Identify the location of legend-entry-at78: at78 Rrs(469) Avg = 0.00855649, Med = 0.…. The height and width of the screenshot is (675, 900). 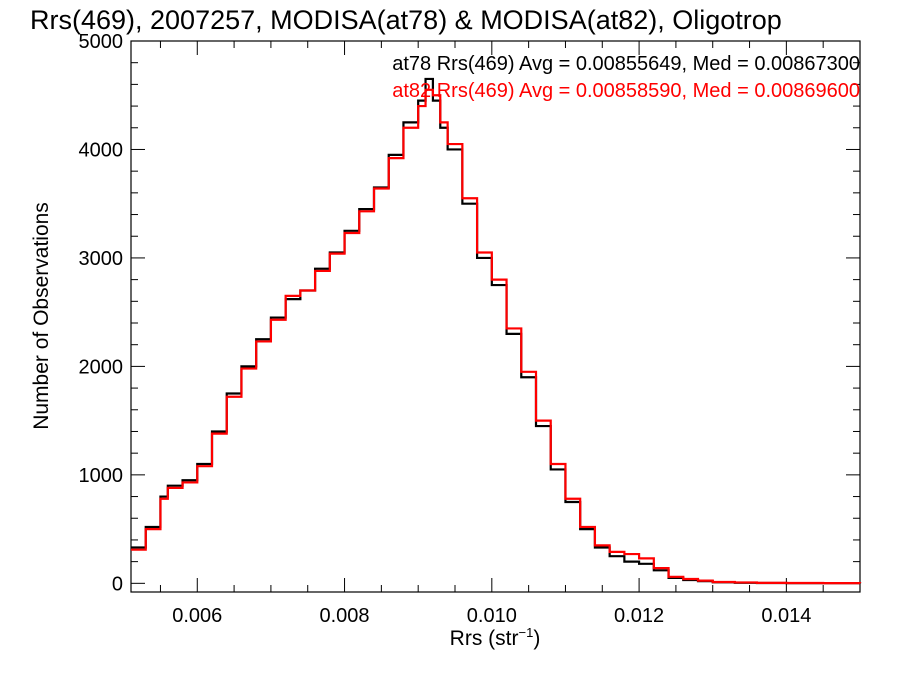
(626, 64).